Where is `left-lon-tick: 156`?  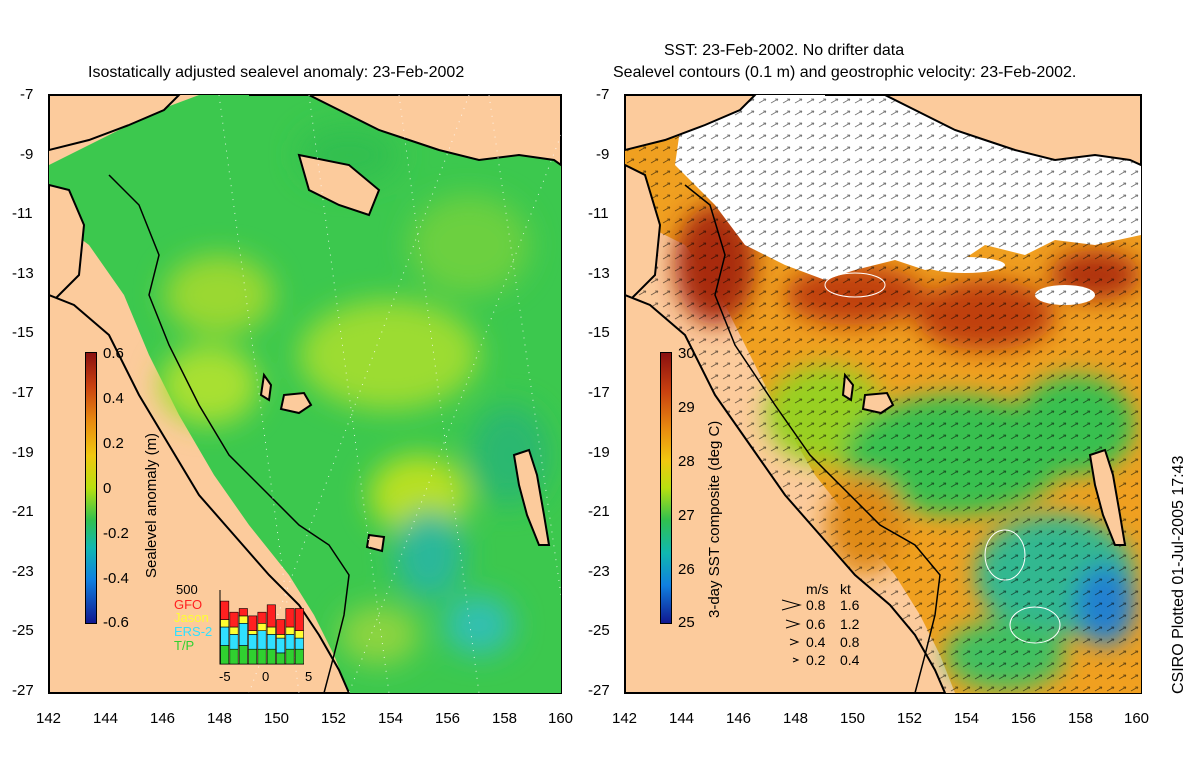
left-lon-tick: 156 is located at coordinates (448, 718).